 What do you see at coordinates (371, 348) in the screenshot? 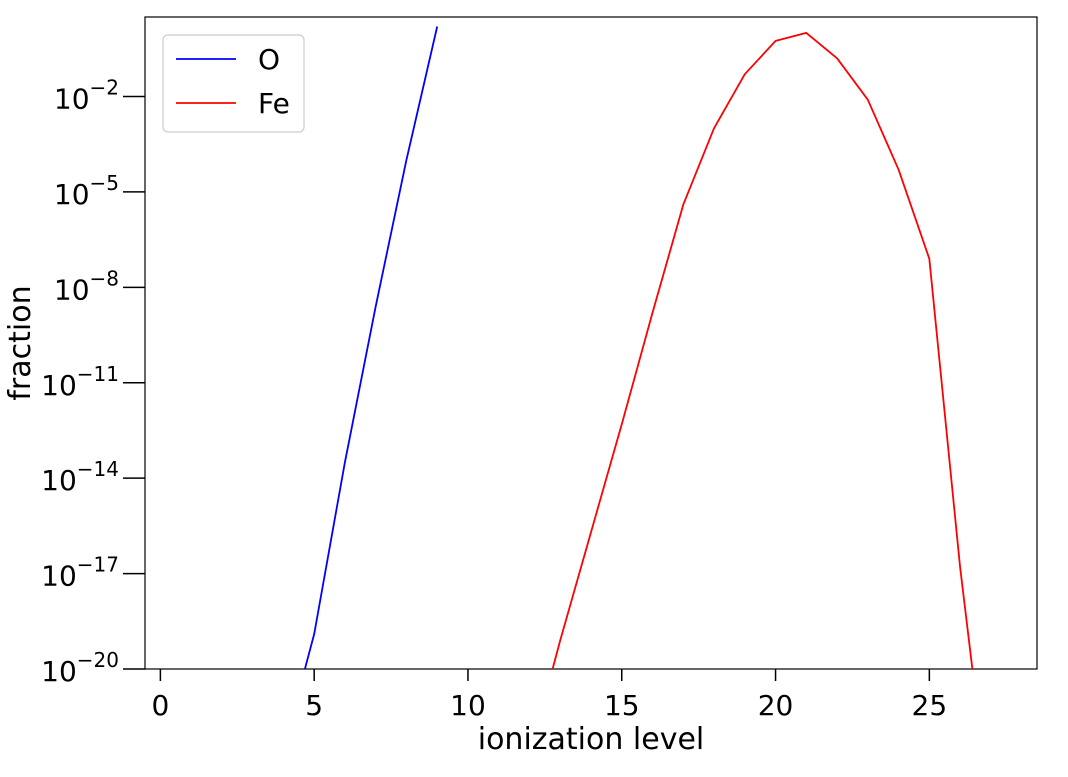
I see `series-line-o` at bounding box center [371, 348].